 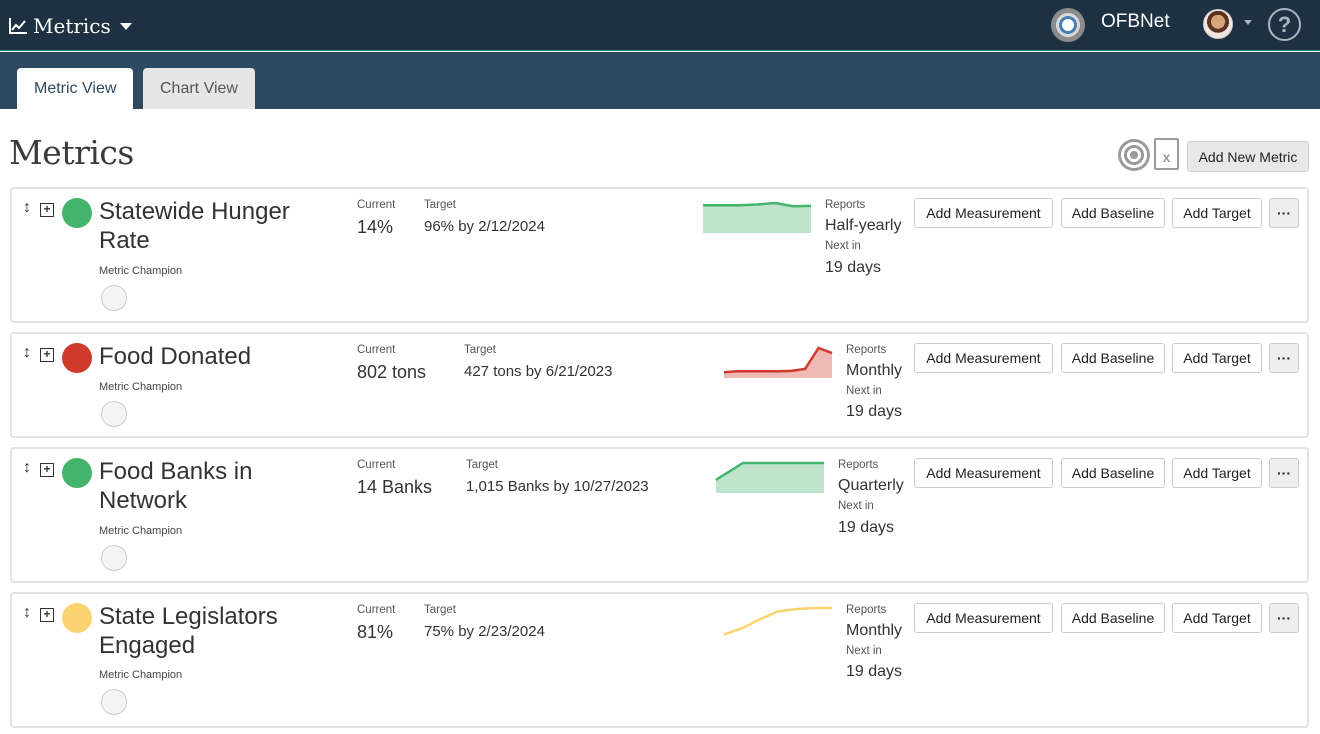 What do you see at coordinates (395, 487) in the screenshot?
I see `current-value: 14 Banks` at bounding box center [395, 487].